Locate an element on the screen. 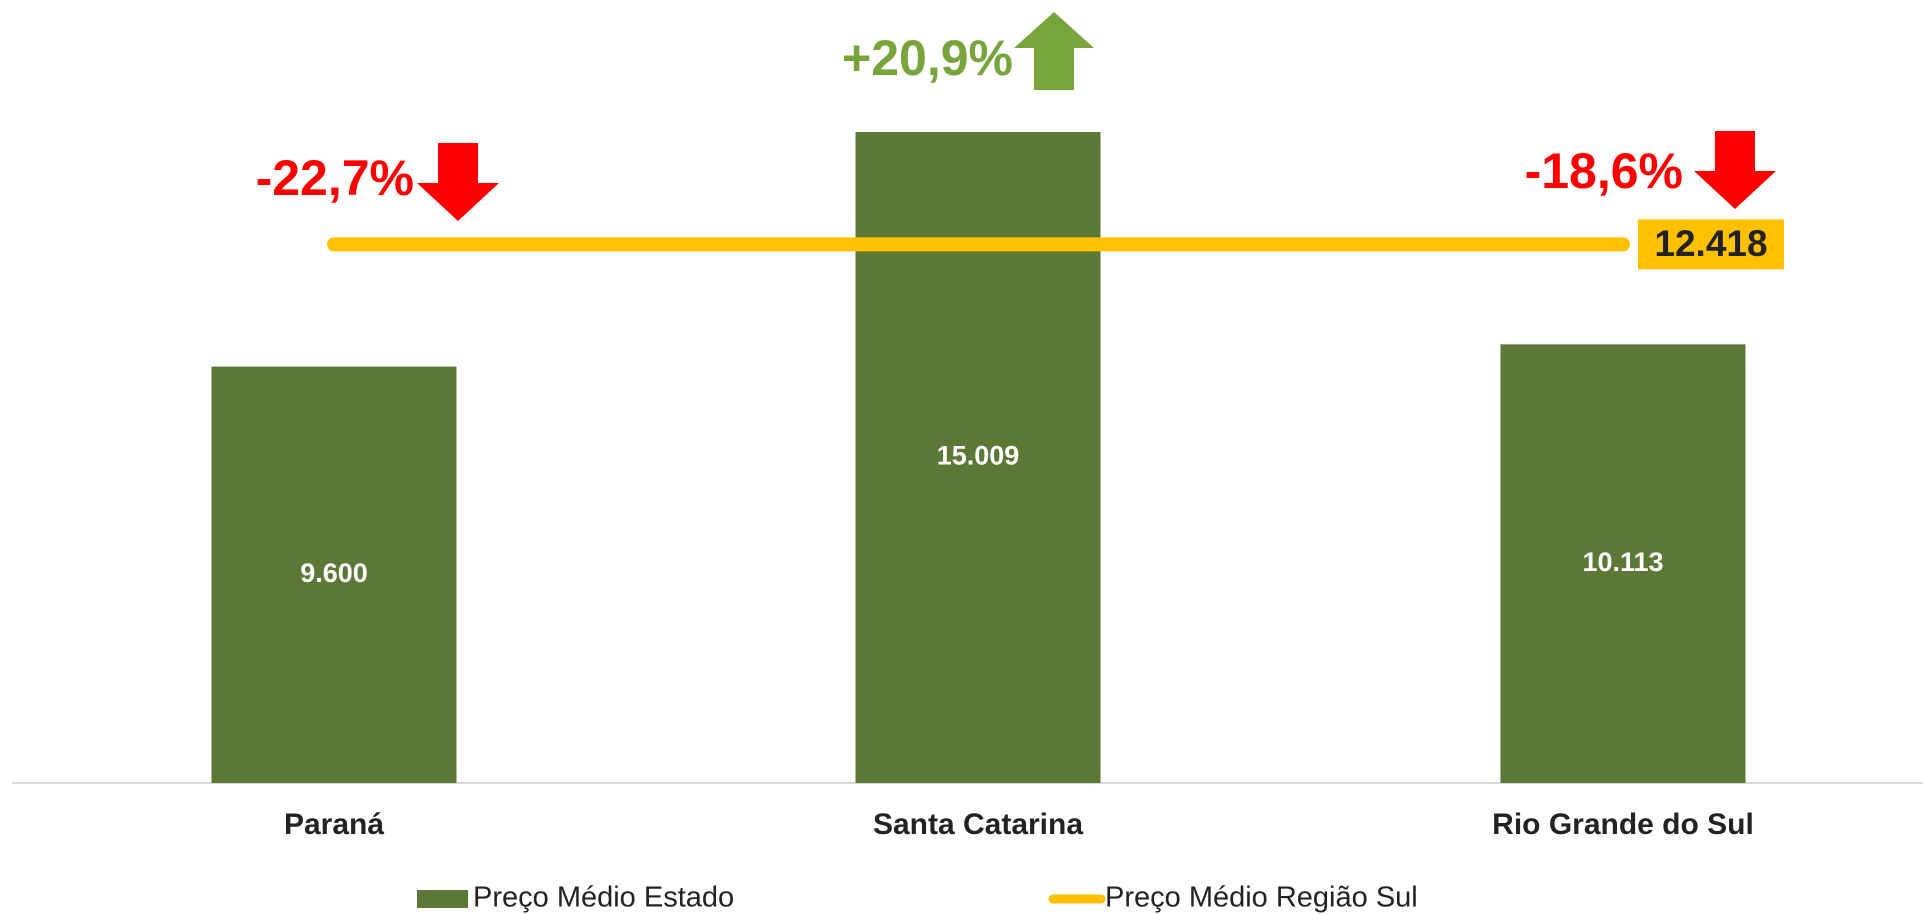 Image resolution: width=1923 pixels, height=914 pixels. bar-value-label: 10.113 is located at coordinates (1622, 562).